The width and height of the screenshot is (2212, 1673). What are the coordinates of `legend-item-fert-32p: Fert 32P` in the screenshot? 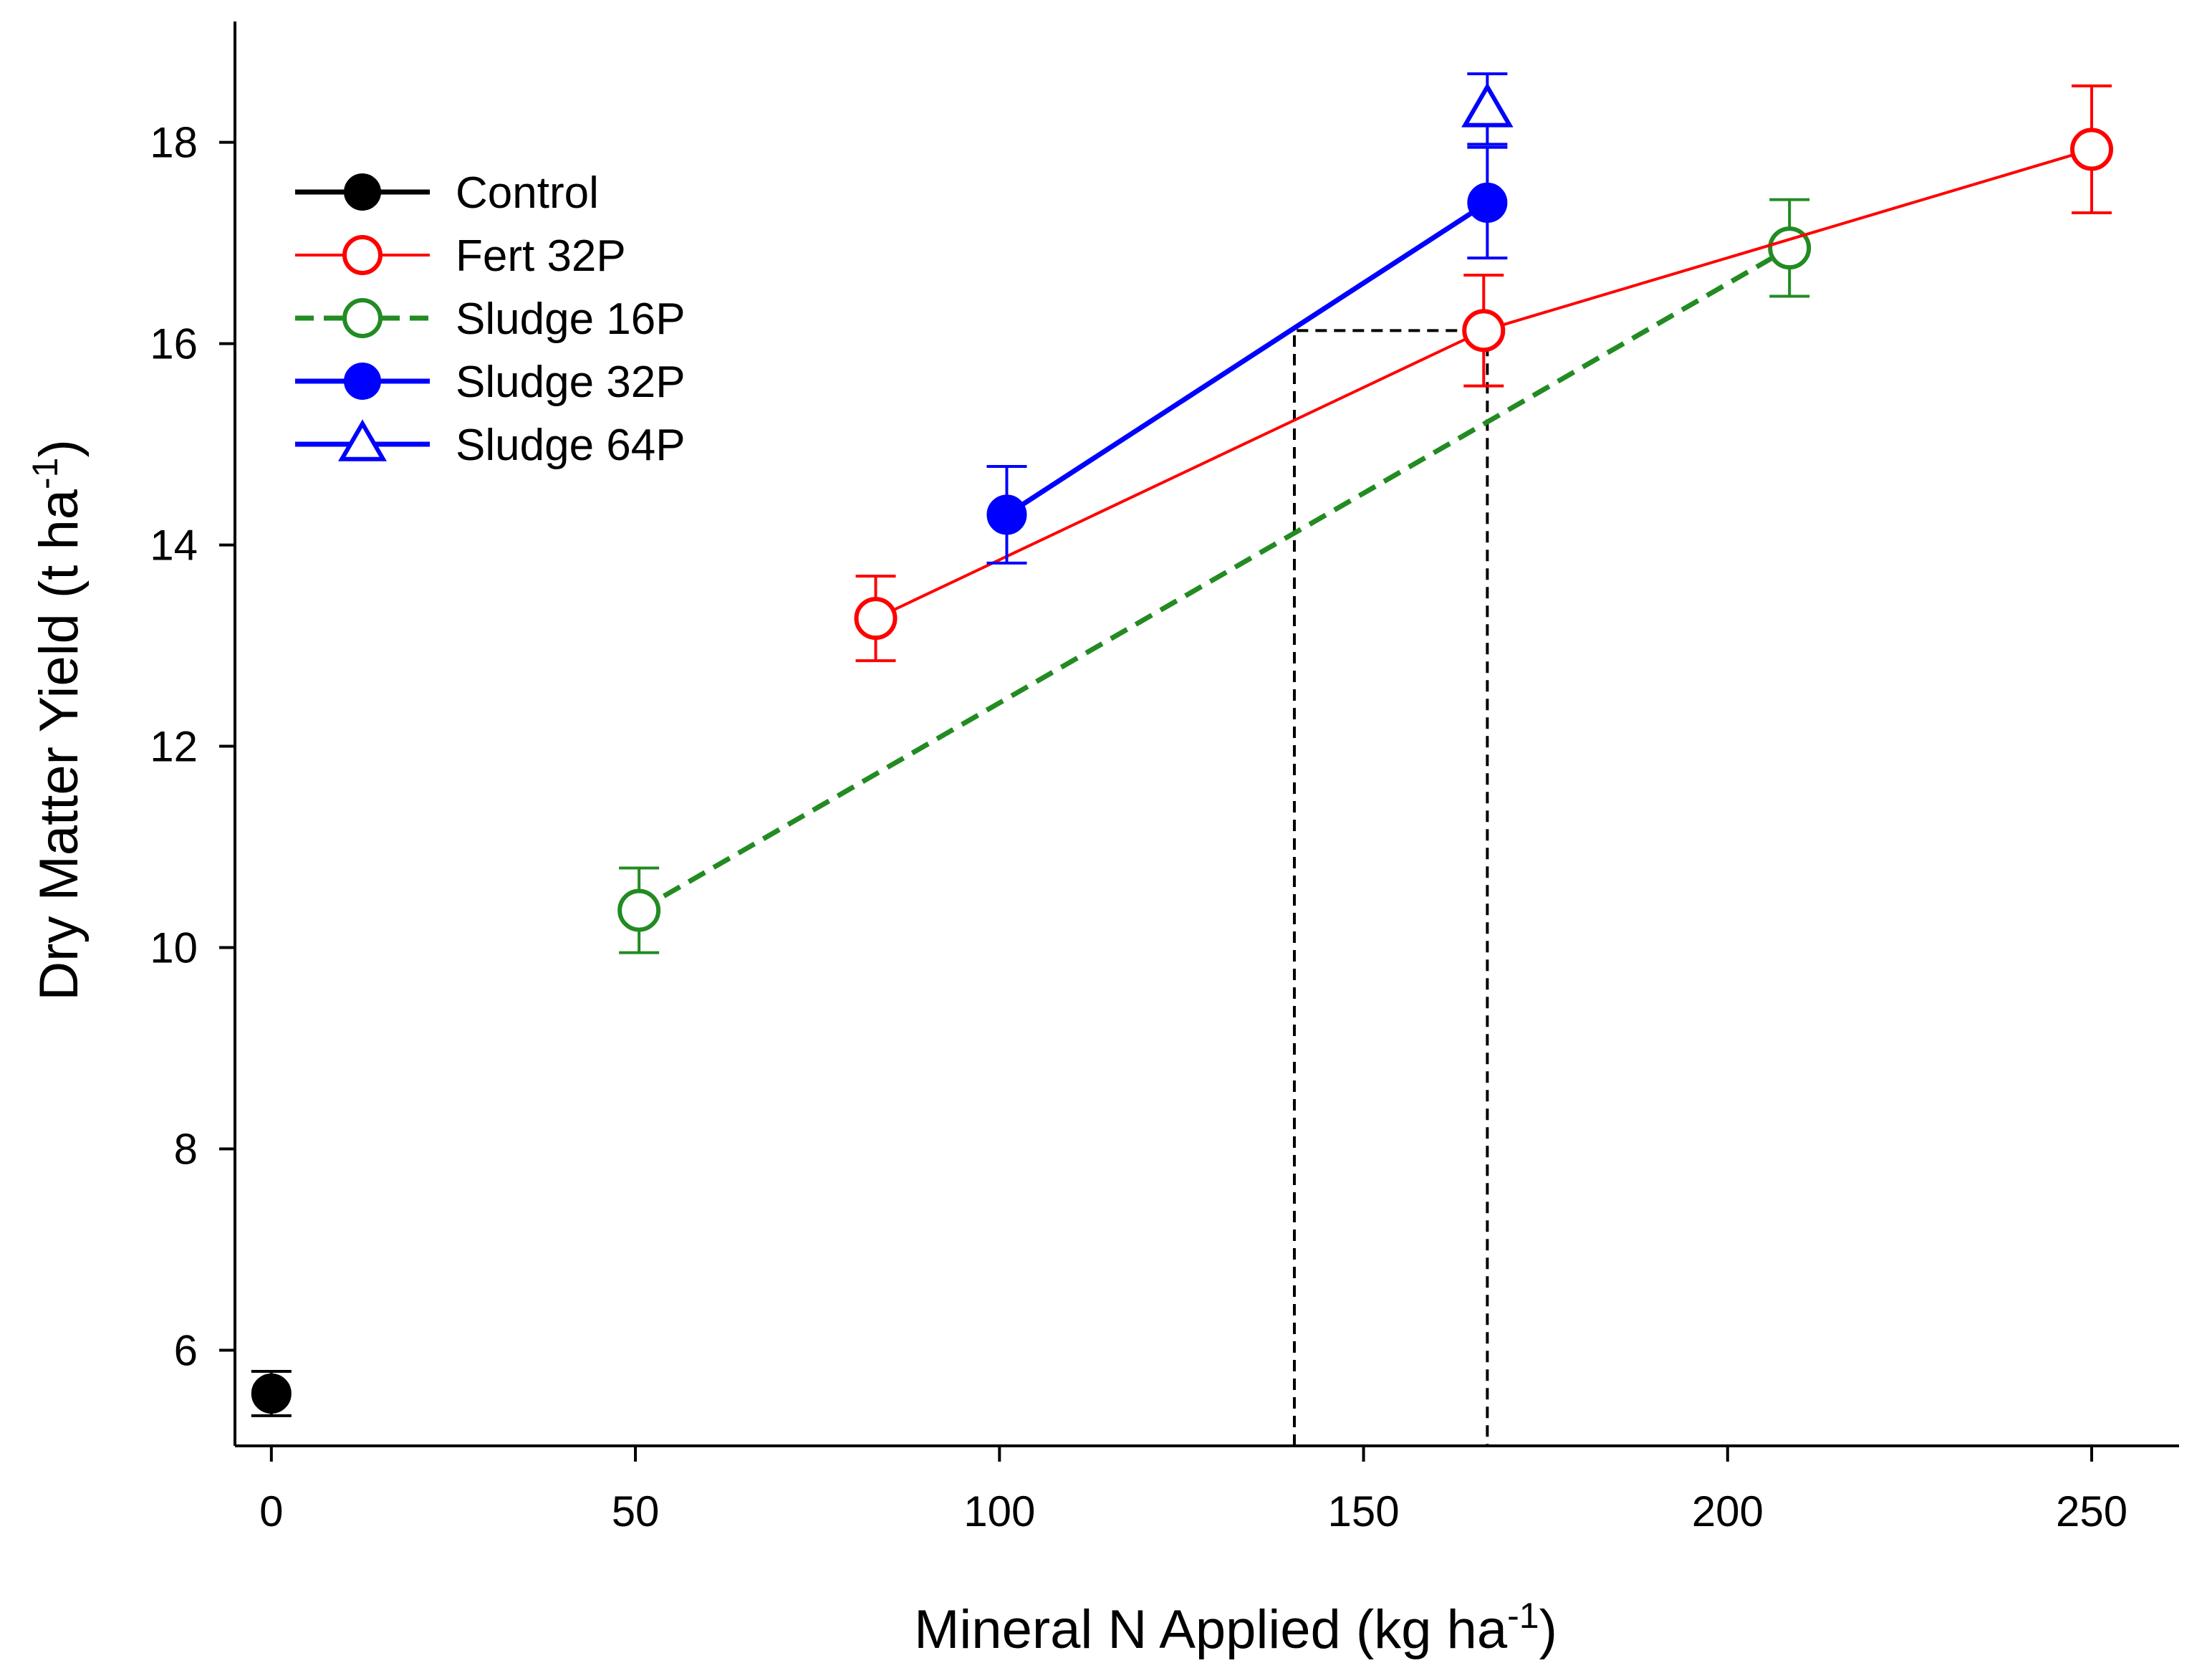 It's located at (460, 256).